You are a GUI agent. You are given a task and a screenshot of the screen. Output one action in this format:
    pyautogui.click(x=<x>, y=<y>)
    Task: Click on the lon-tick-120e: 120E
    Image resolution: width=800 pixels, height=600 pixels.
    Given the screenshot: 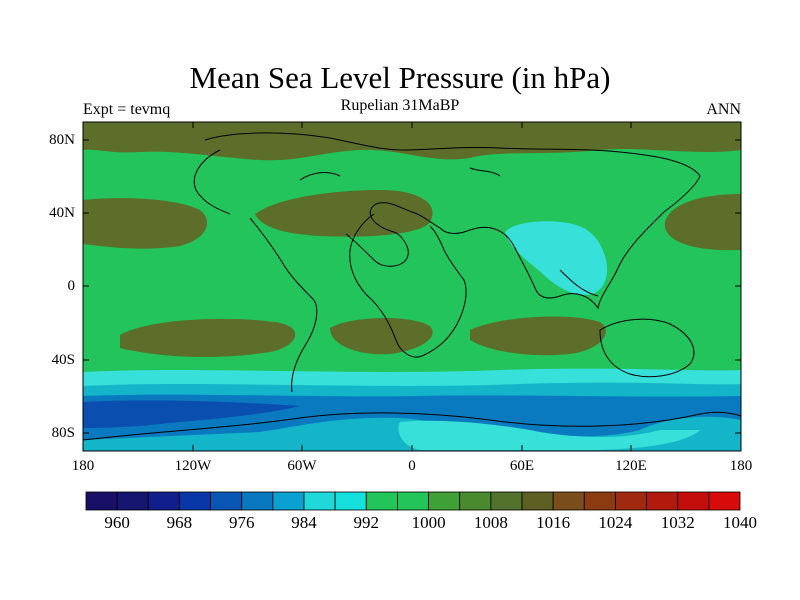 What is the action you would take?
    pyautogui.click(x=631, y=466)
    